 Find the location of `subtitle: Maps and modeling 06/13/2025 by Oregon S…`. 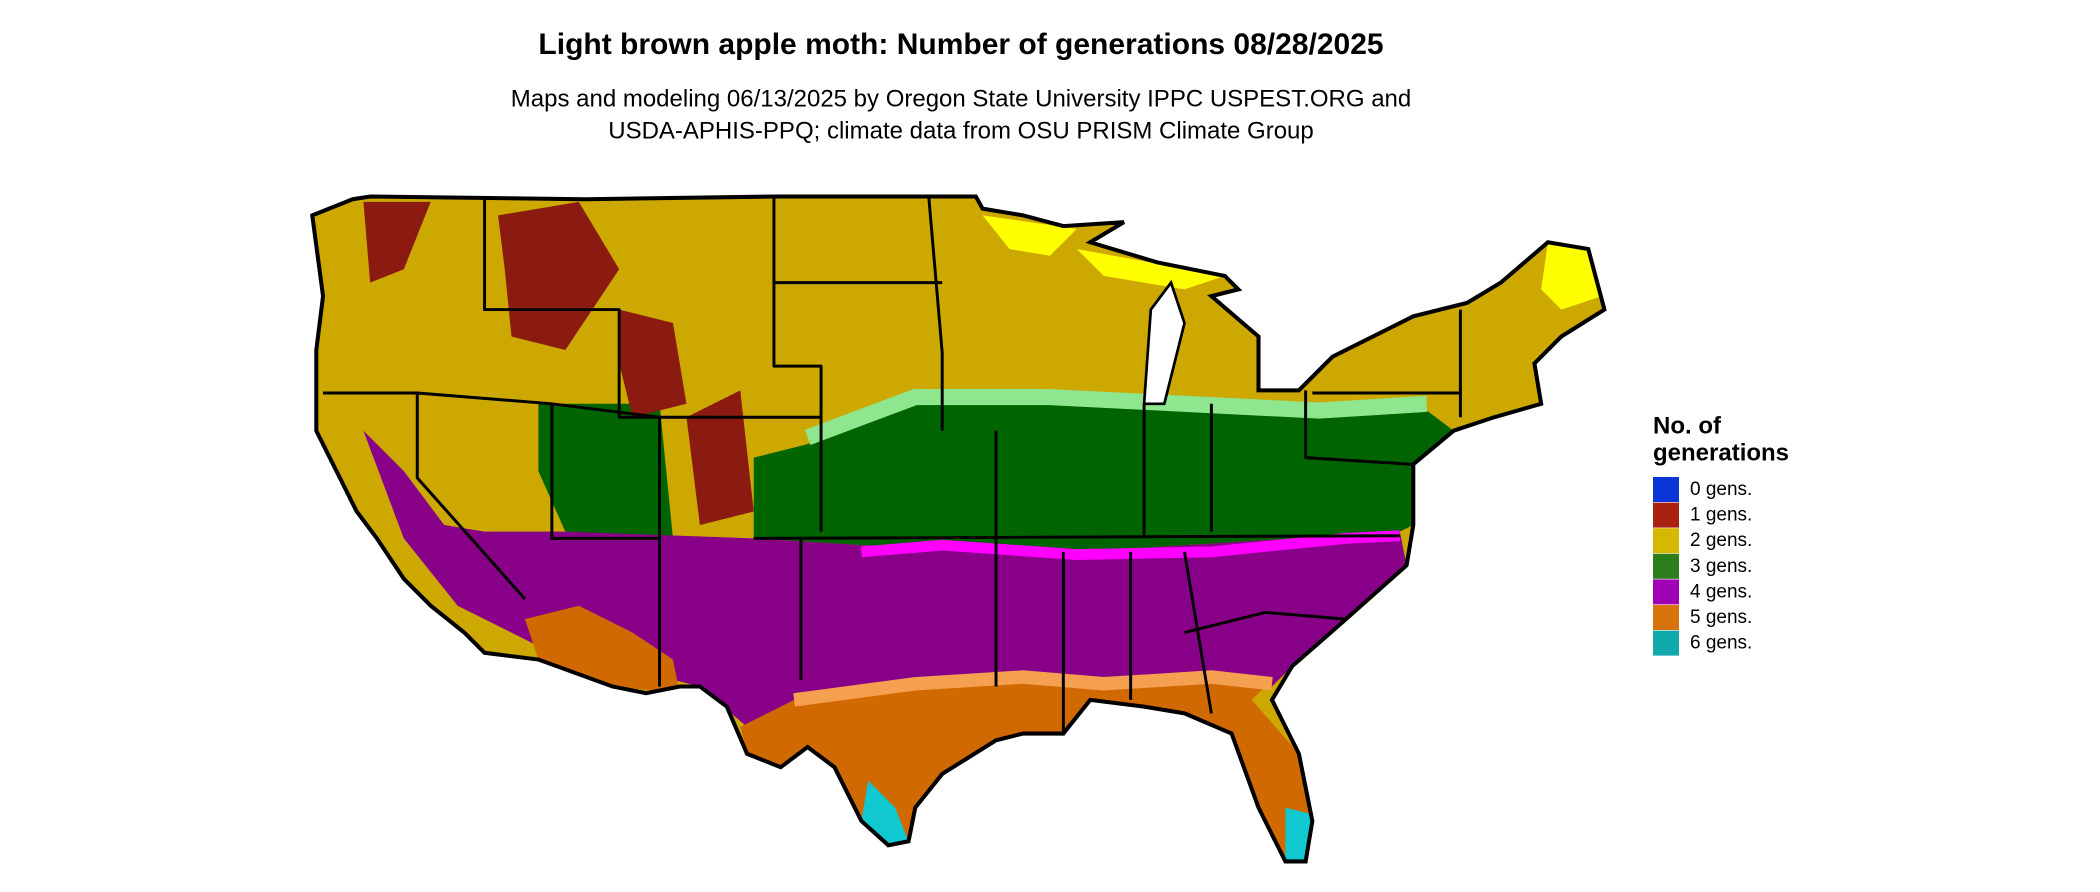

subtitle: Maps and modeling 06/13/2025 by Oregon S… is located at coordinates (961, 98).